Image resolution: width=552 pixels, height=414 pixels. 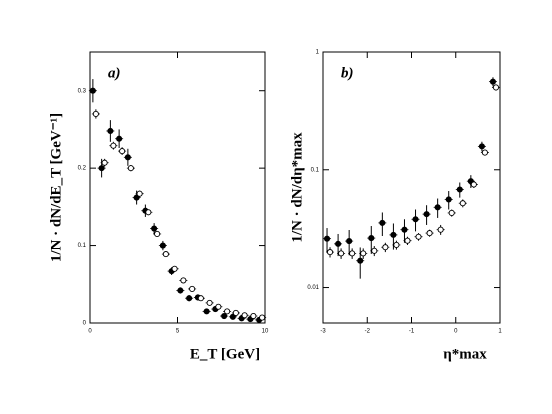 What do you see at coordinates (323, 332) in the screenshot?
I see `x-tick-label: -3` at bounding box center [323, 332].